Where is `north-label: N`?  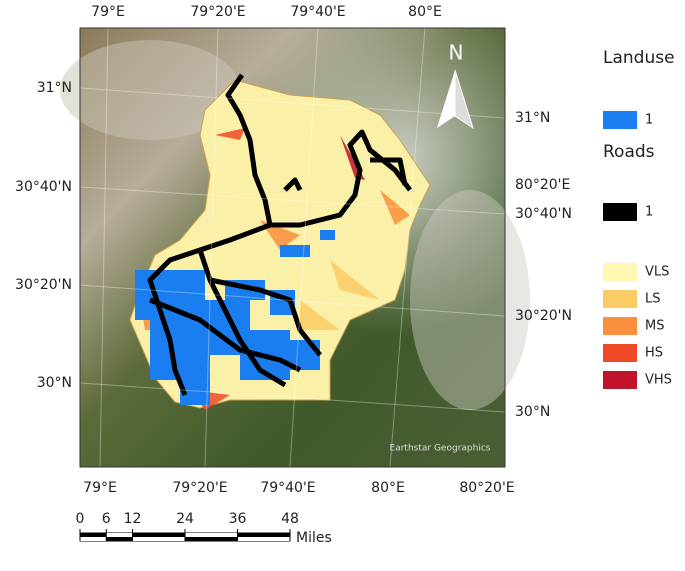 north-label: N is located at coordinates (456, 53).